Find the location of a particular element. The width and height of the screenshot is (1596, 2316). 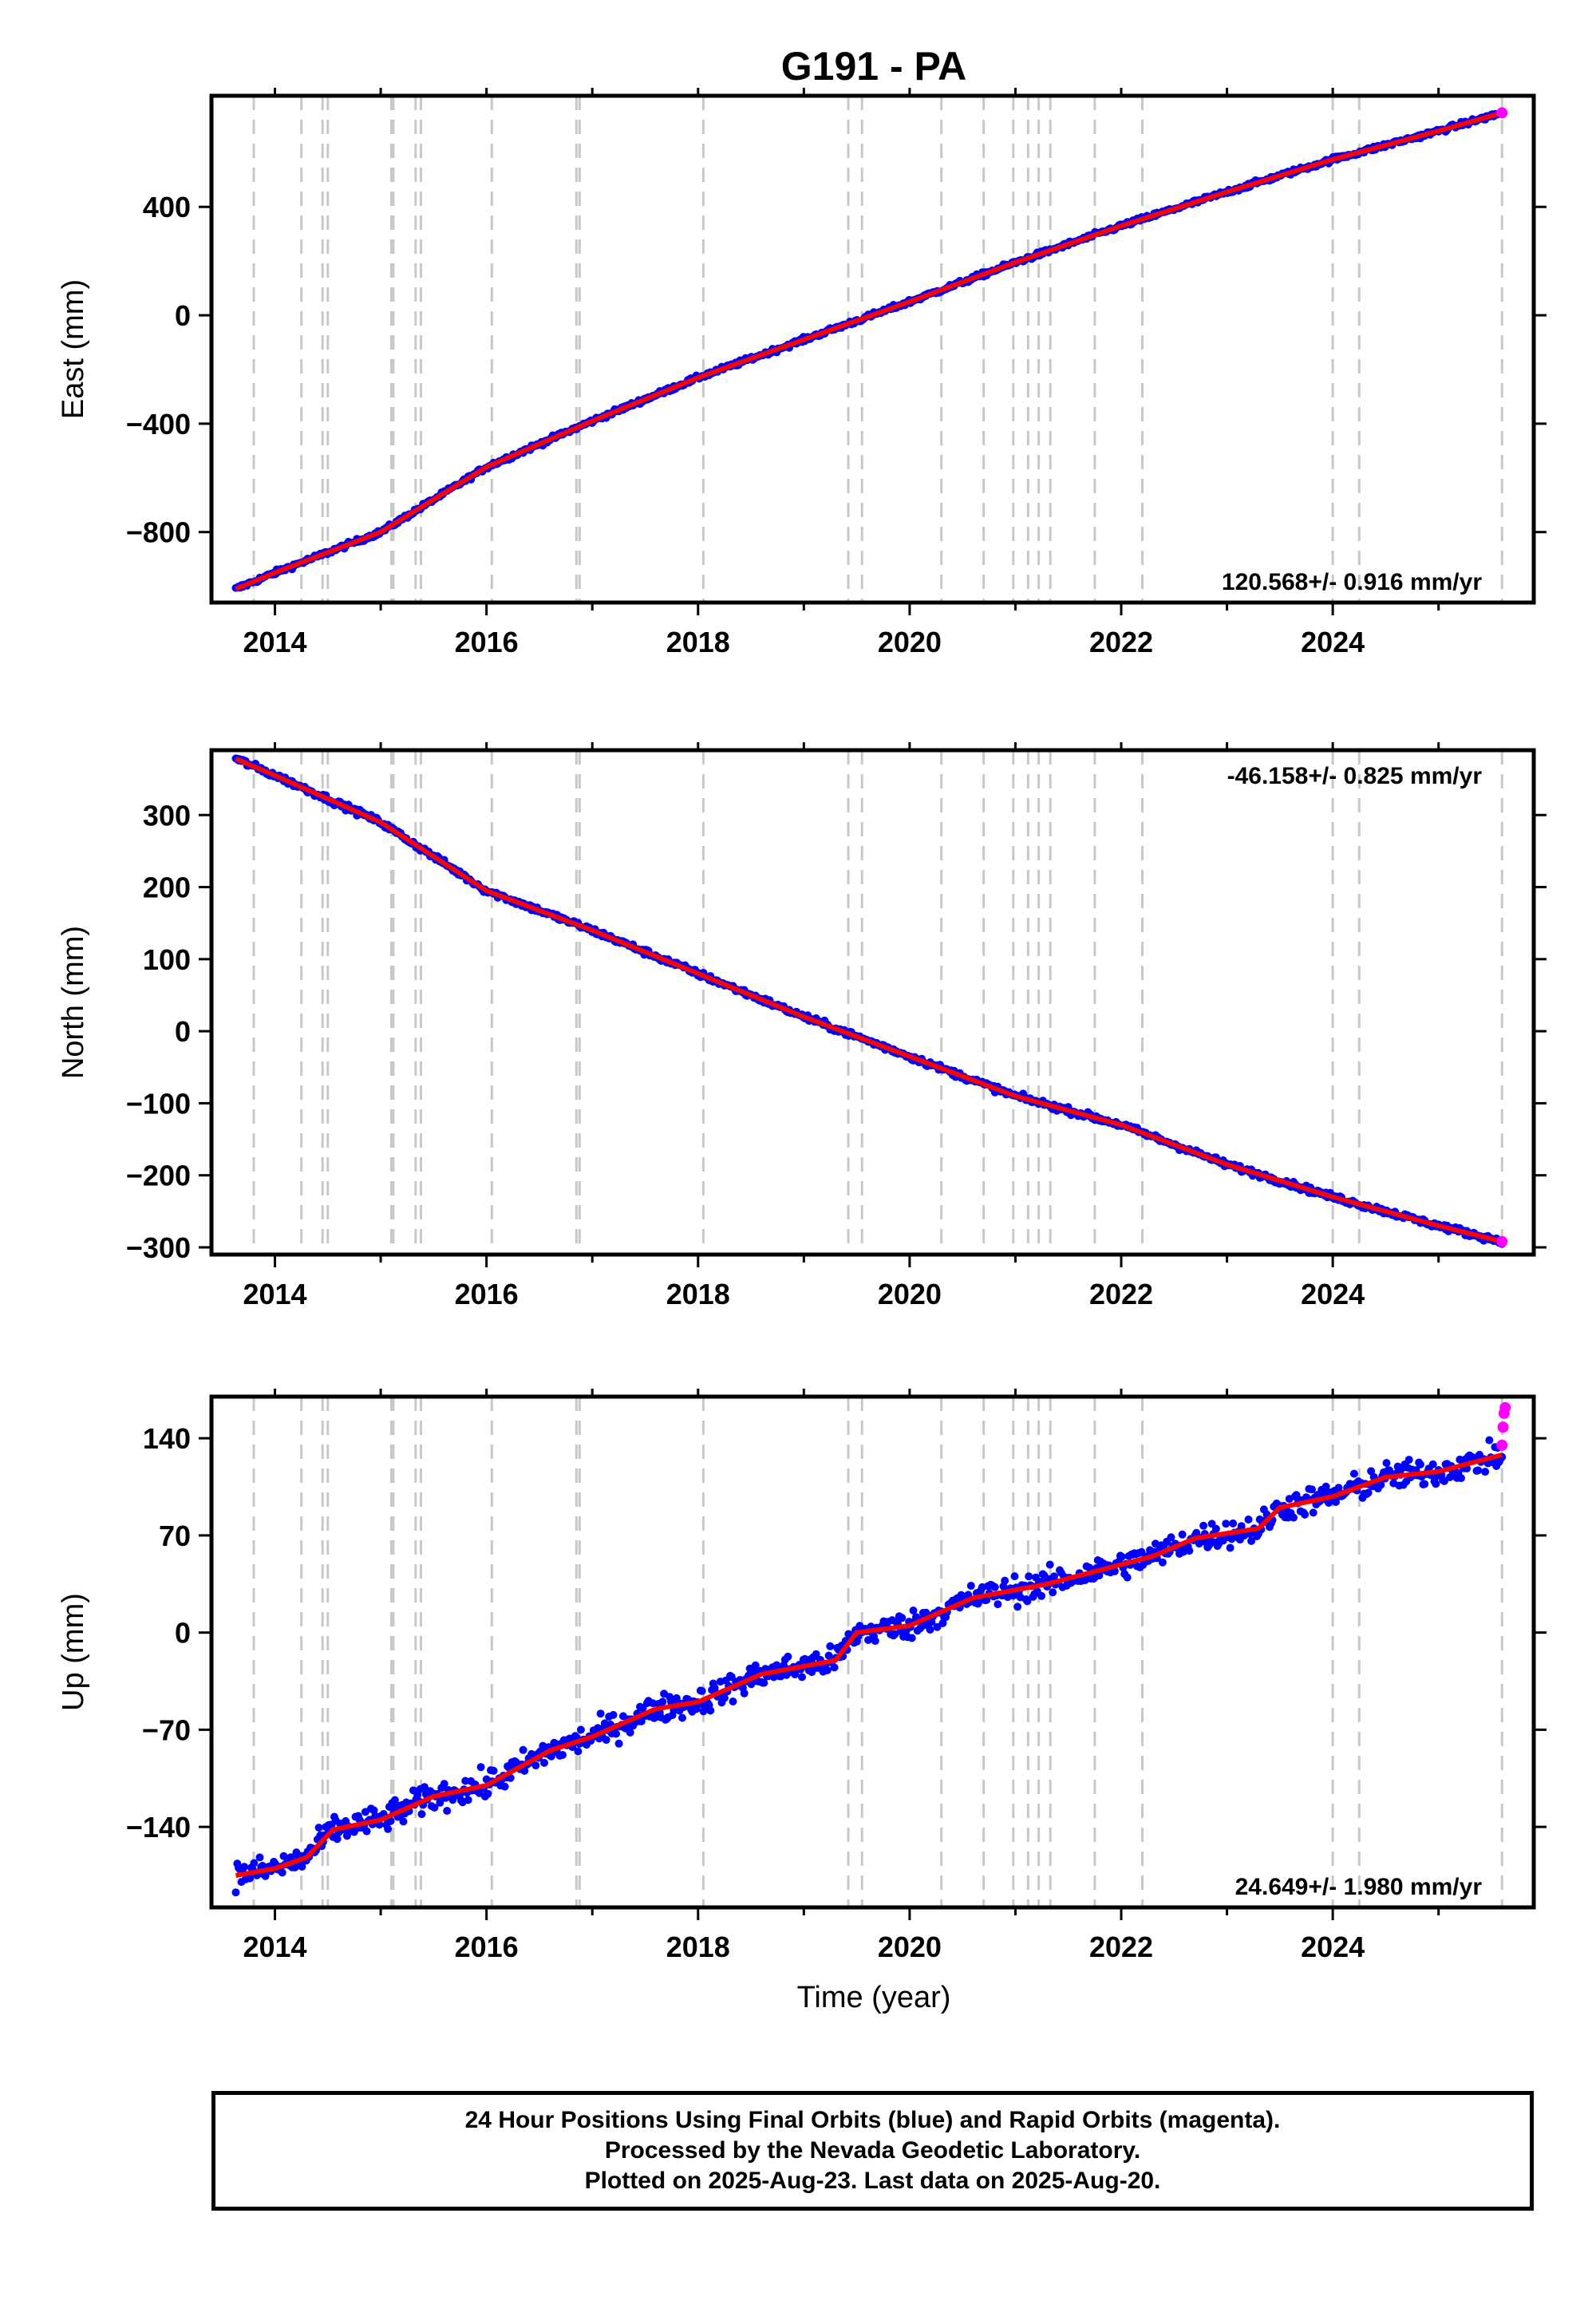

y-tick-label: −300 is located at coordinates (158, 1247).